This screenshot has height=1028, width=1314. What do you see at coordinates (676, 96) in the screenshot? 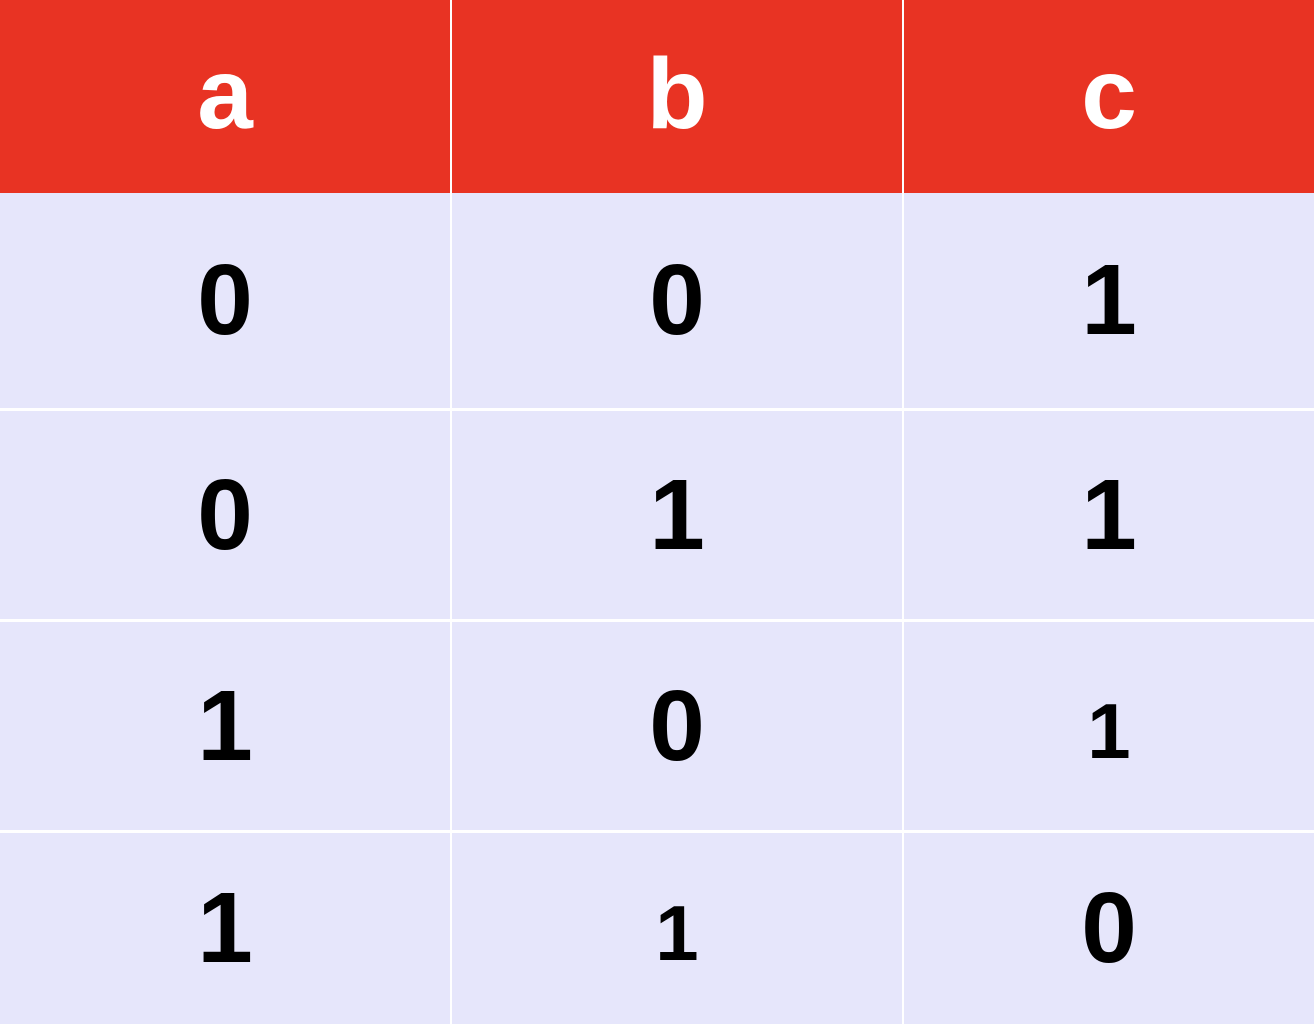
I see `header-cell-b: b` at bounding box center [676, 96].